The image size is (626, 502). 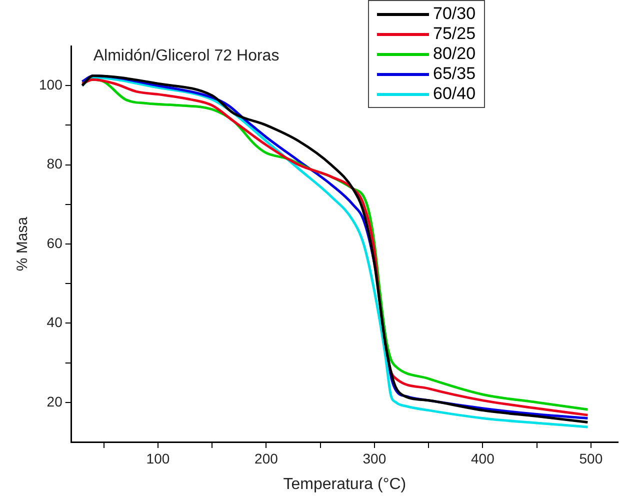 What do you see at coordinates (483, 458) in the screenshot?
I see `x-tick-label: 400` at bounding box center [483, 458].